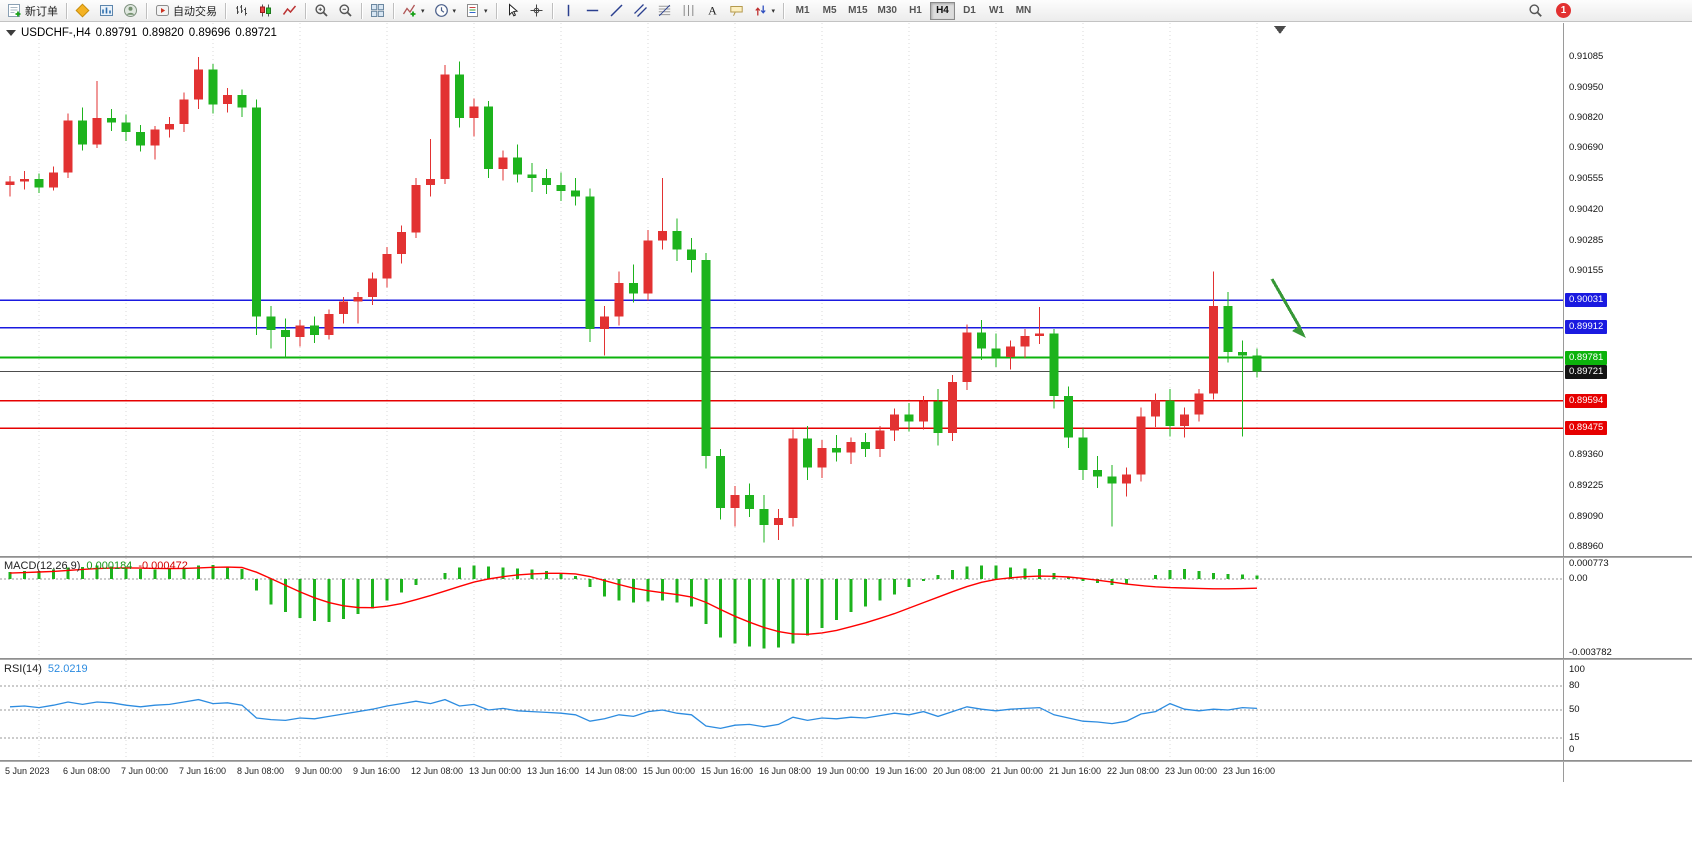 The width and height of the screenshot is (1692, 844). I want to click on price-badge: 0.89781, so click(1586, 358).